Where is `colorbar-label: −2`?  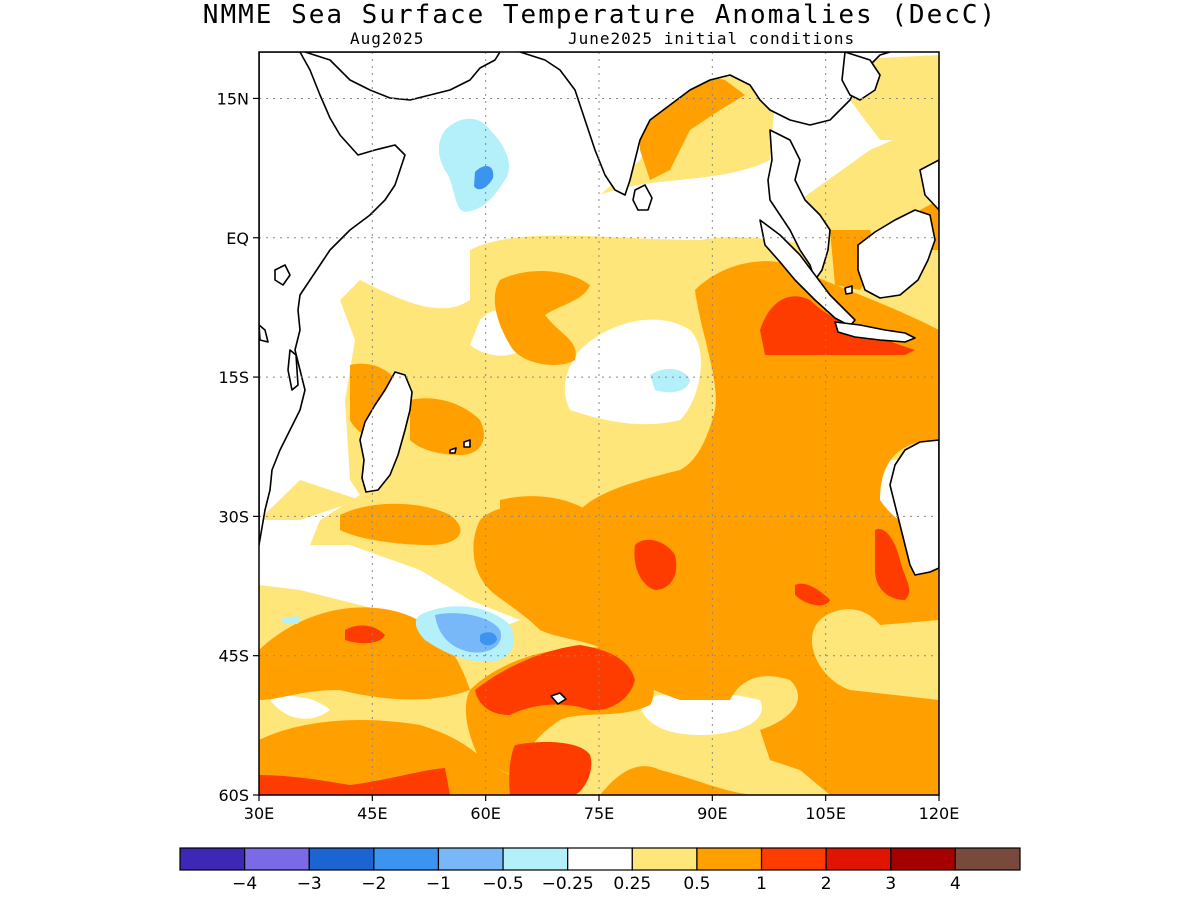 colorbar-label: −2 is located at coordinates (373, 884).